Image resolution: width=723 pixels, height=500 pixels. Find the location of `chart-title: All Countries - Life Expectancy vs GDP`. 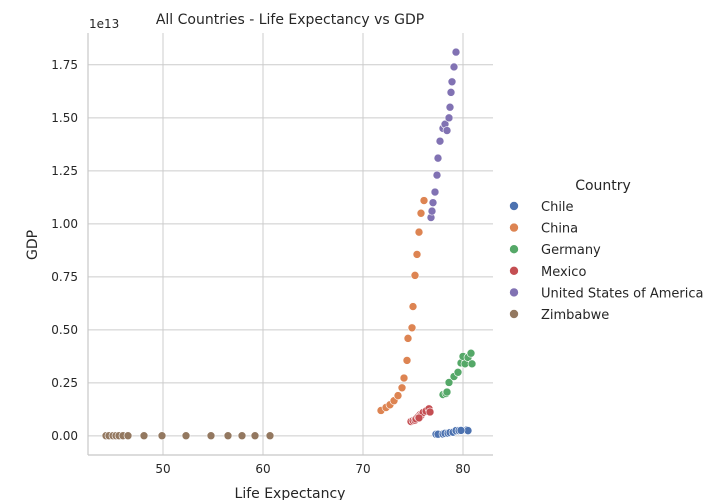

chart-title: All Countries - Life Expectancy vs GDP is located at coordinates (290, 20).